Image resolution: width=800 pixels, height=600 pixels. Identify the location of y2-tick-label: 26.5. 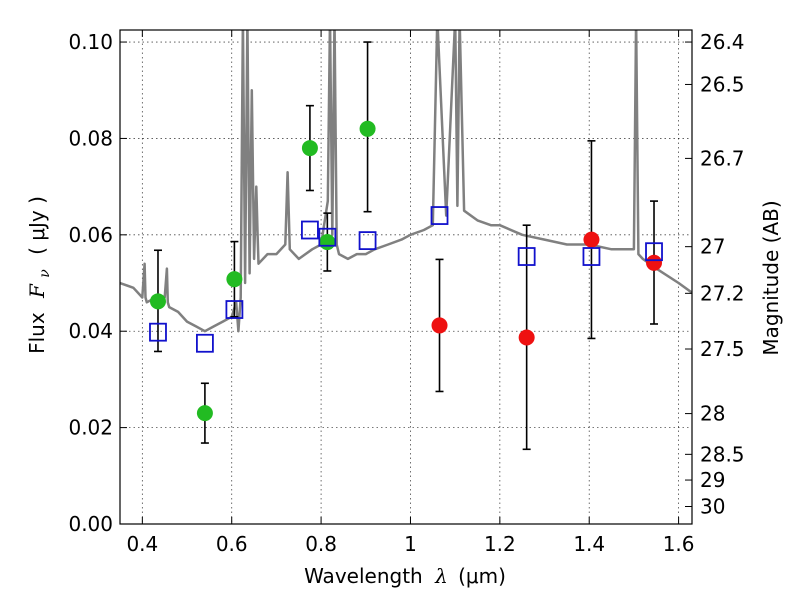
(722, 84).